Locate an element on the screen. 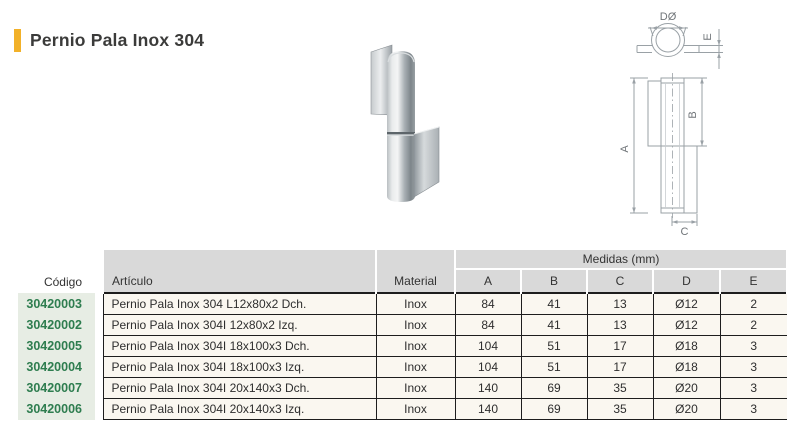 The image size is (800, 431). cell-codigo: 30420003 is located at coordinates (56, 304).